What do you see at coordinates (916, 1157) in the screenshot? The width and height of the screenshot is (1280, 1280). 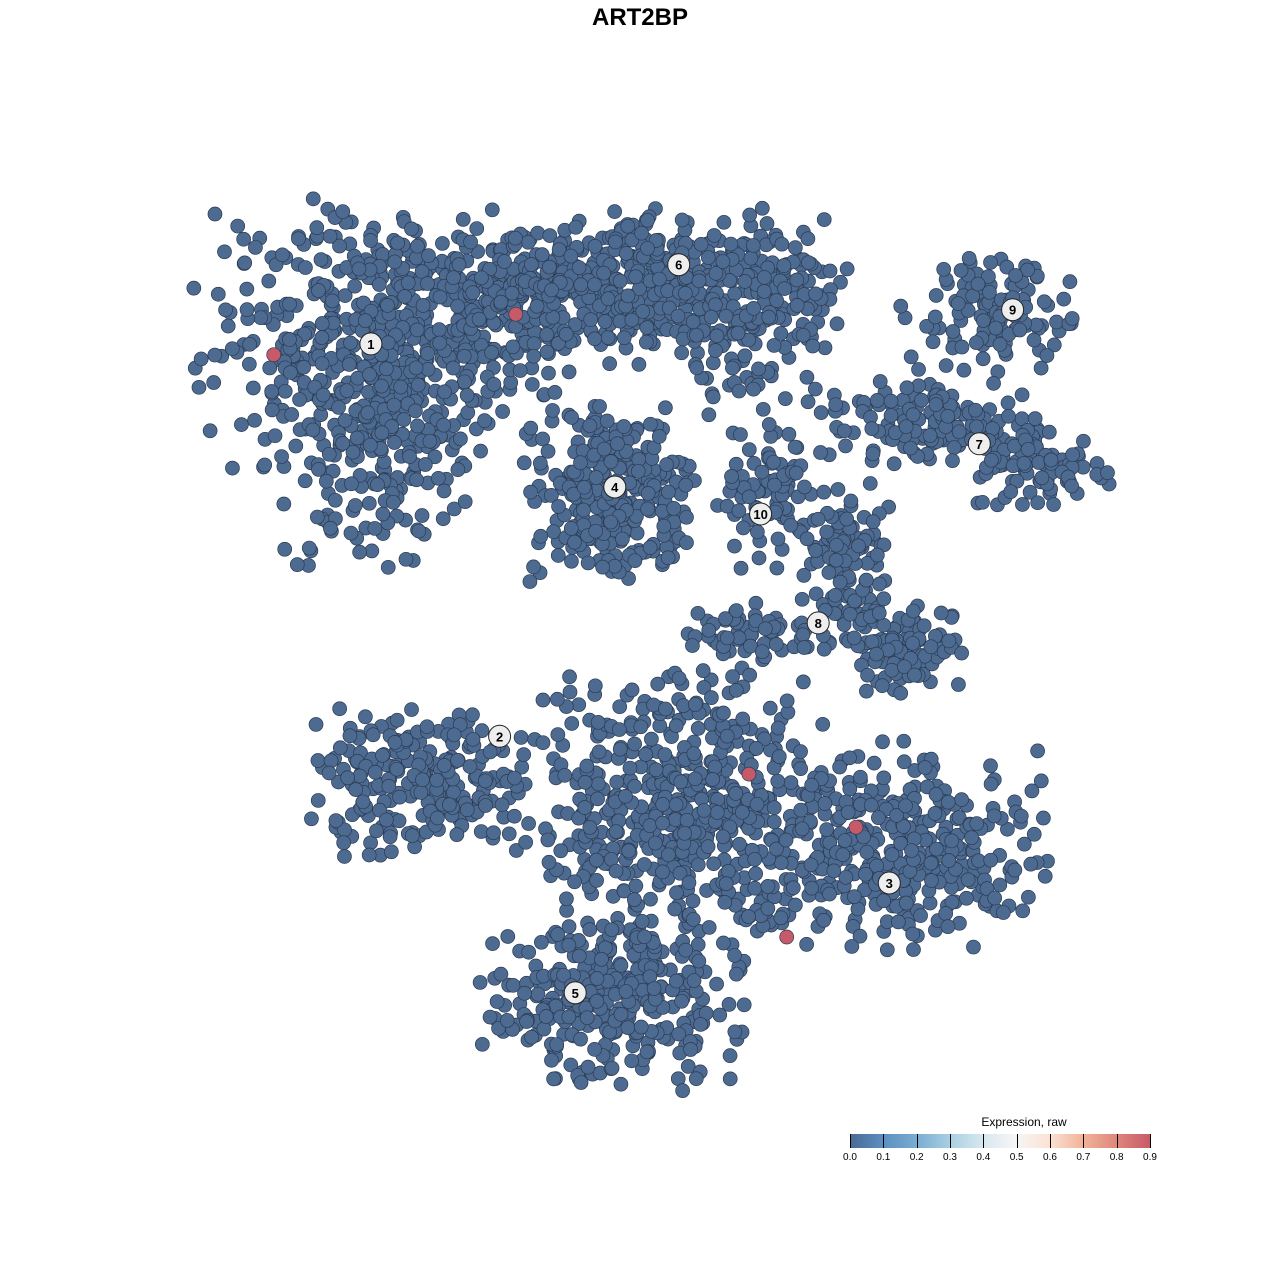 I see `legend-tick-label: 0.2` at bounding box center [916, 1157].